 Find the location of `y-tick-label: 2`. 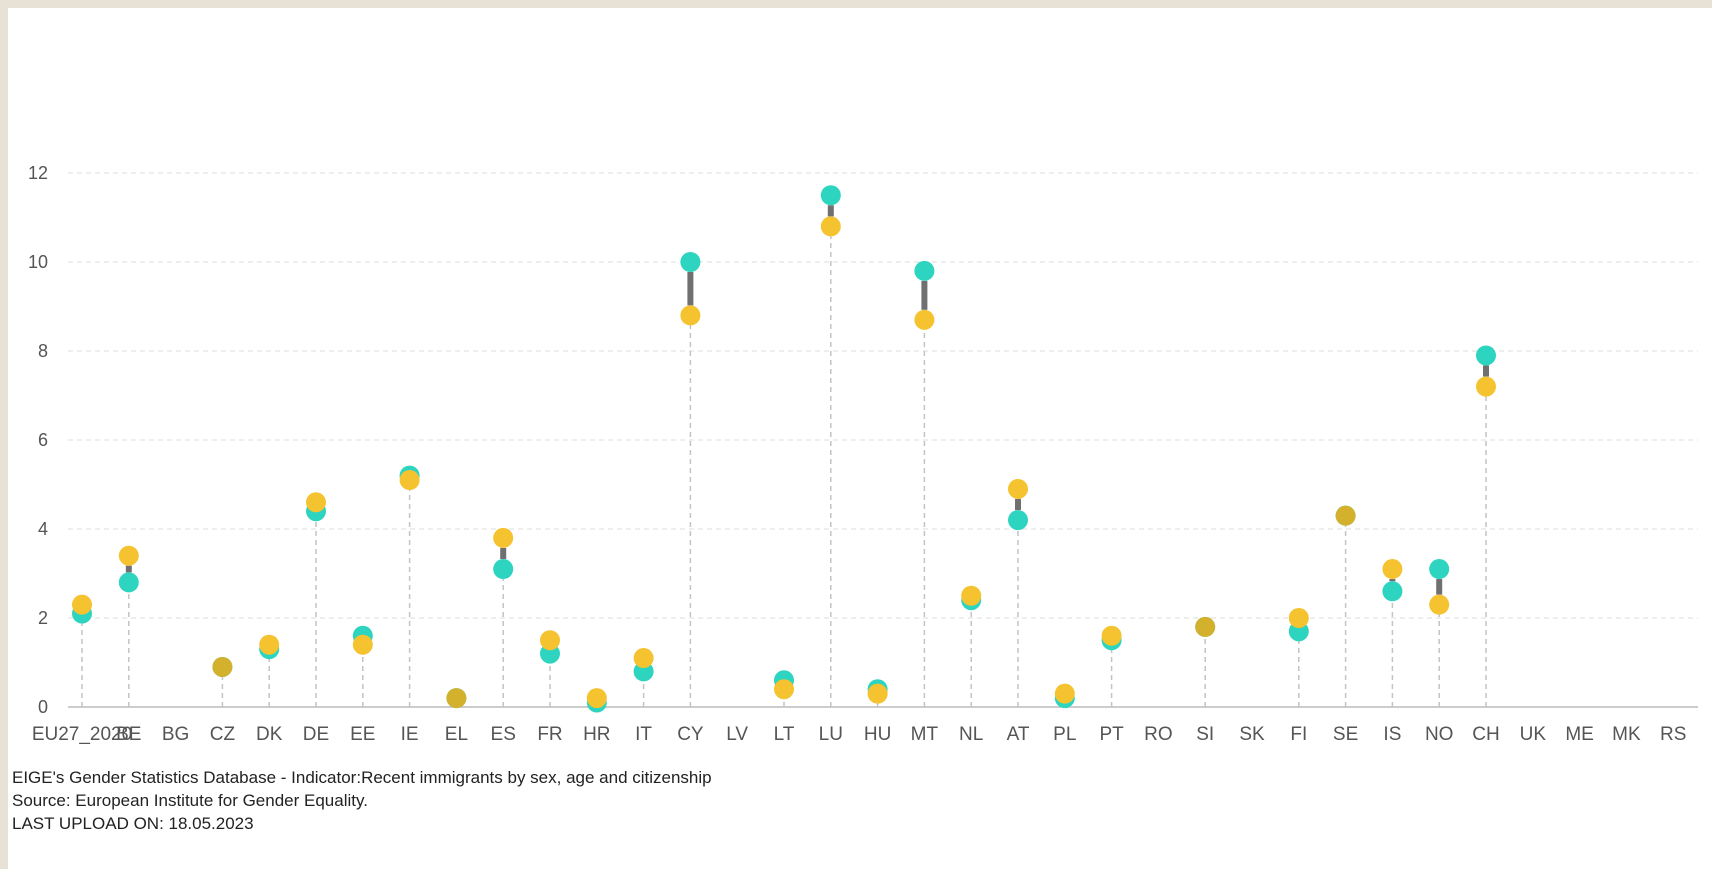

y-tick-label: 2 is located at coordinates (43, 618).